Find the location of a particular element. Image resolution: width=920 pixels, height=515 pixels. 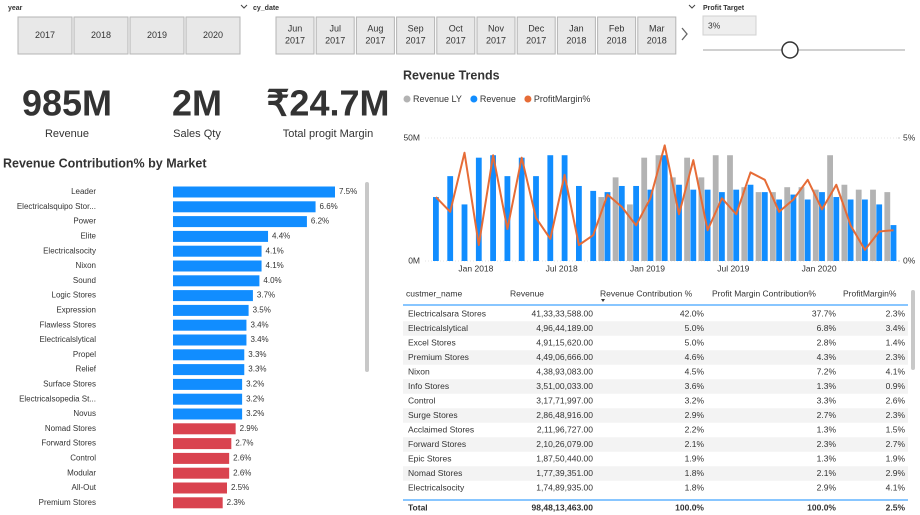

slider-thumb is located at coordinates (790, 50).